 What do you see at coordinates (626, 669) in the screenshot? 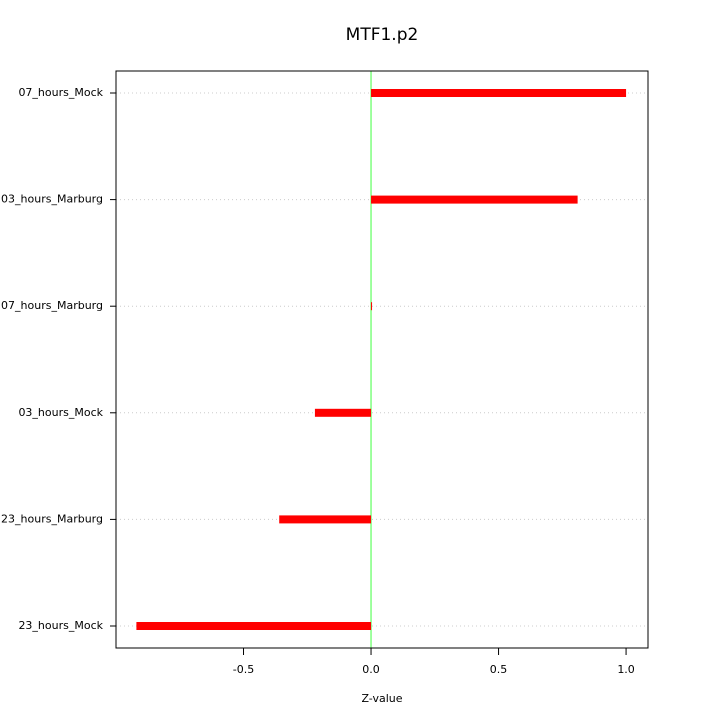
I see `x-tick-label: 1.0` at bounding box center [626, 669].